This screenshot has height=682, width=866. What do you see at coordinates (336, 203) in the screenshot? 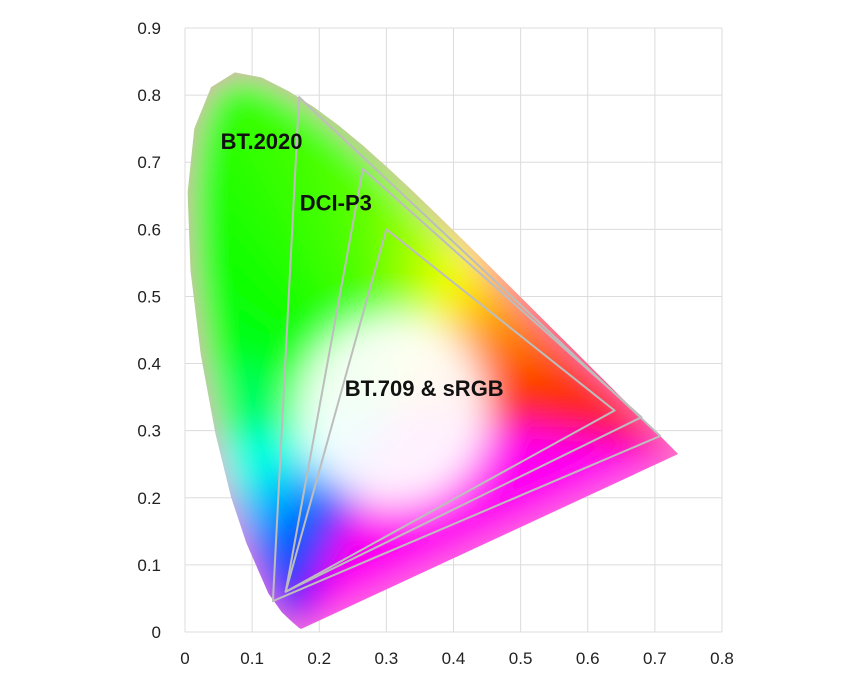
I see `gamut-label-dci-p3: DCI-P3` at bounding box center [336, 203].